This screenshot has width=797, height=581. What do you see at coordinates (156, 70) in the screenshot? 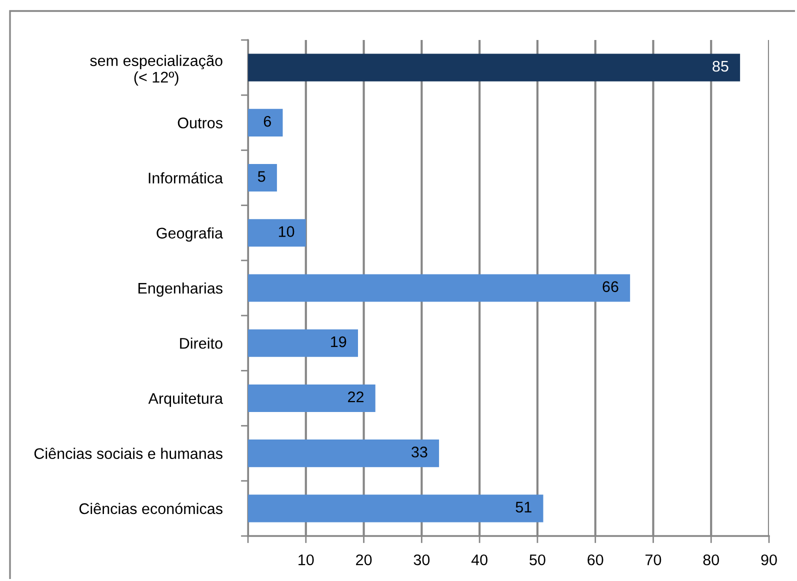
I see `y-tick-label: sem especialização (< 12º)` at bounding box center [156, 70].